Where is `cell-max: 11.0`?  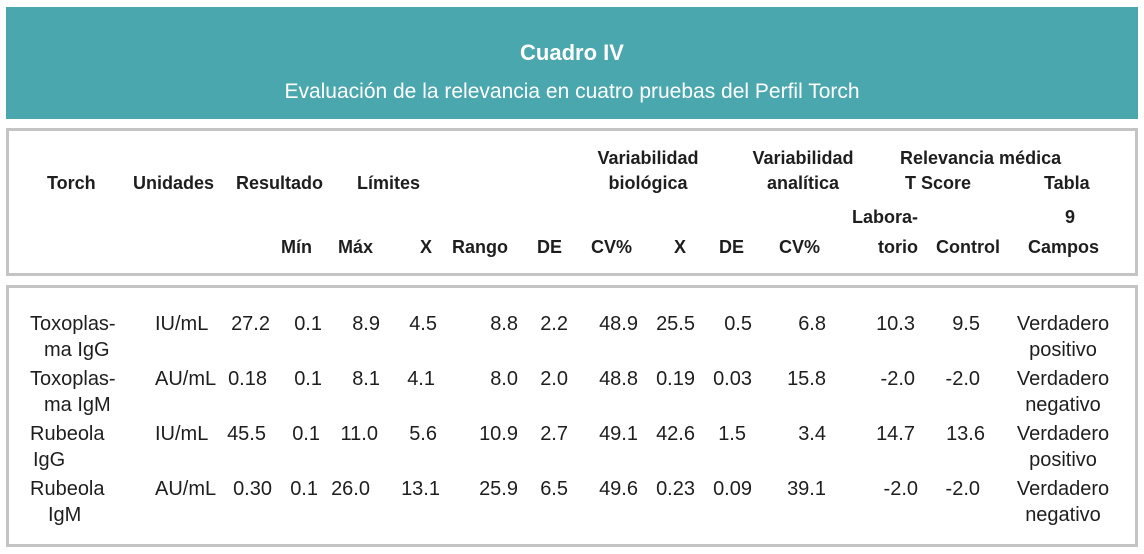 cell-max: 11.0 is located at coordinates (359, 434).